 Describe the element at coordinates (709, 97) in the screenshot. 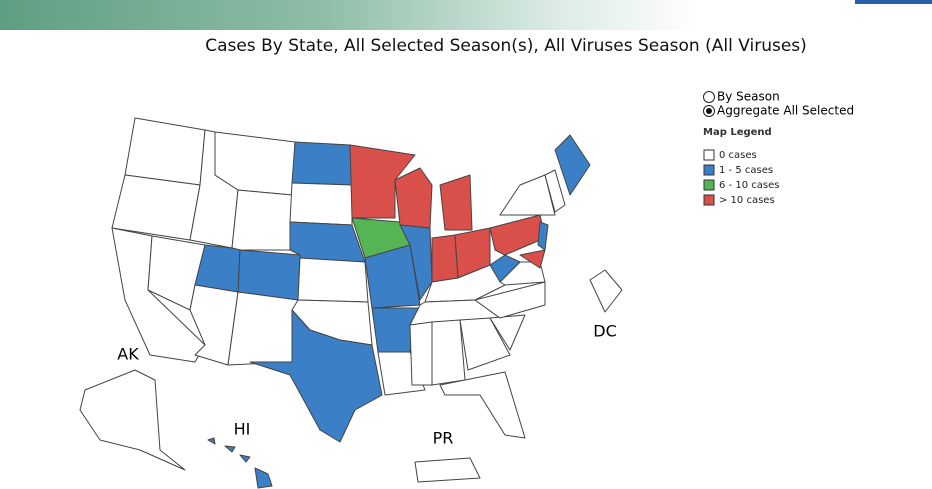

I see `radio-button` at that location.